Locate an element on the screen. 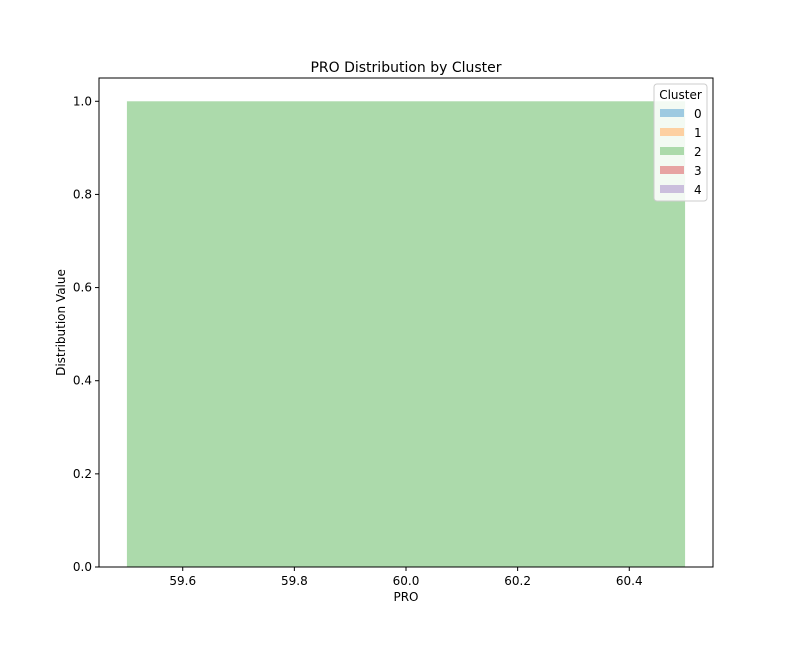  y-tick-label: 0.2 is located at coordinates (82, 474).